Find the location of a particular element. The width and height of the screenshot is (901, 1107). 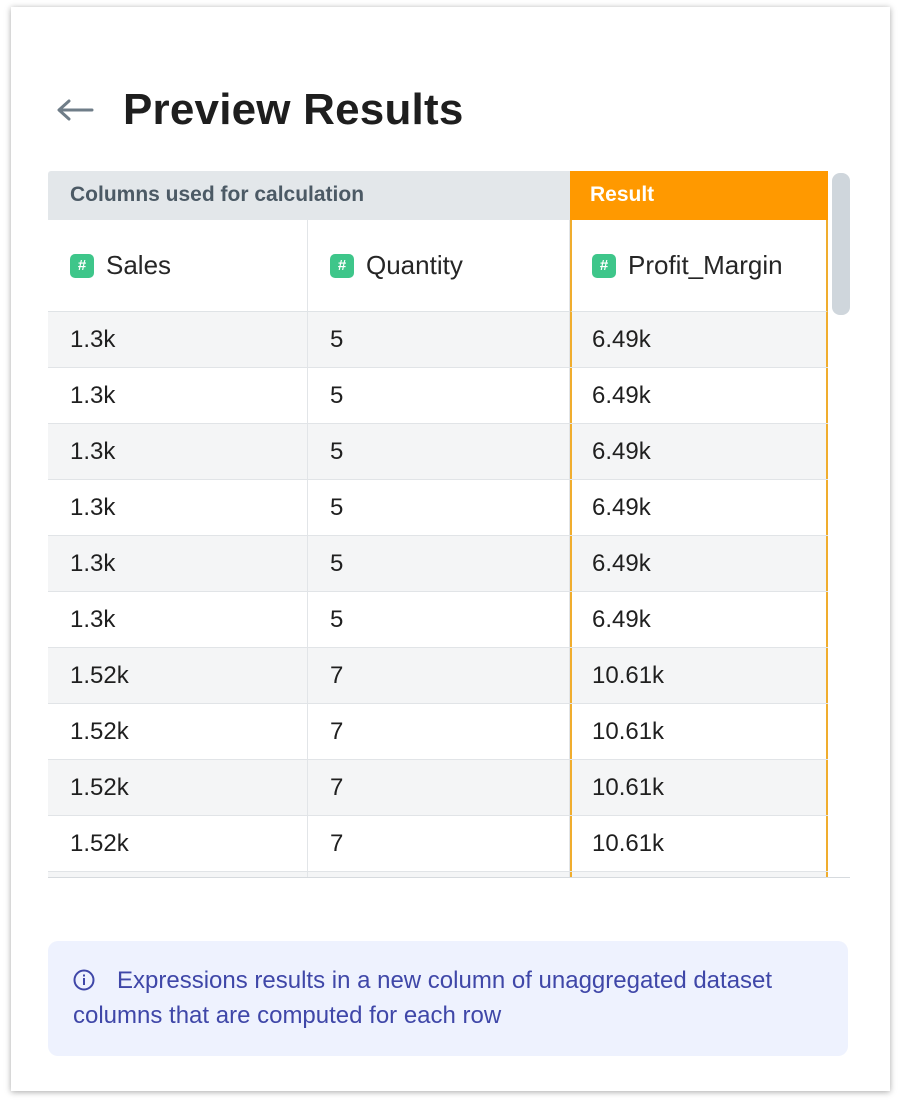

column-header-profit-margin: # Profit_Margin is located at coordinates (699, 266).